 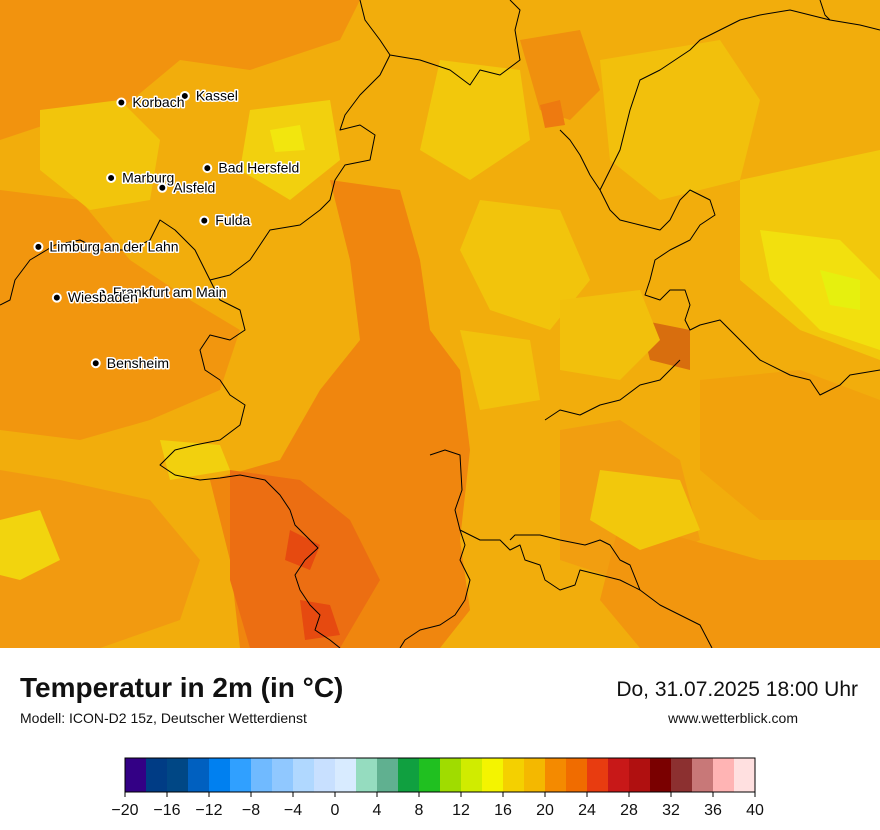 I want to click on city-marker: Marburg, so click(x=141, y=177).